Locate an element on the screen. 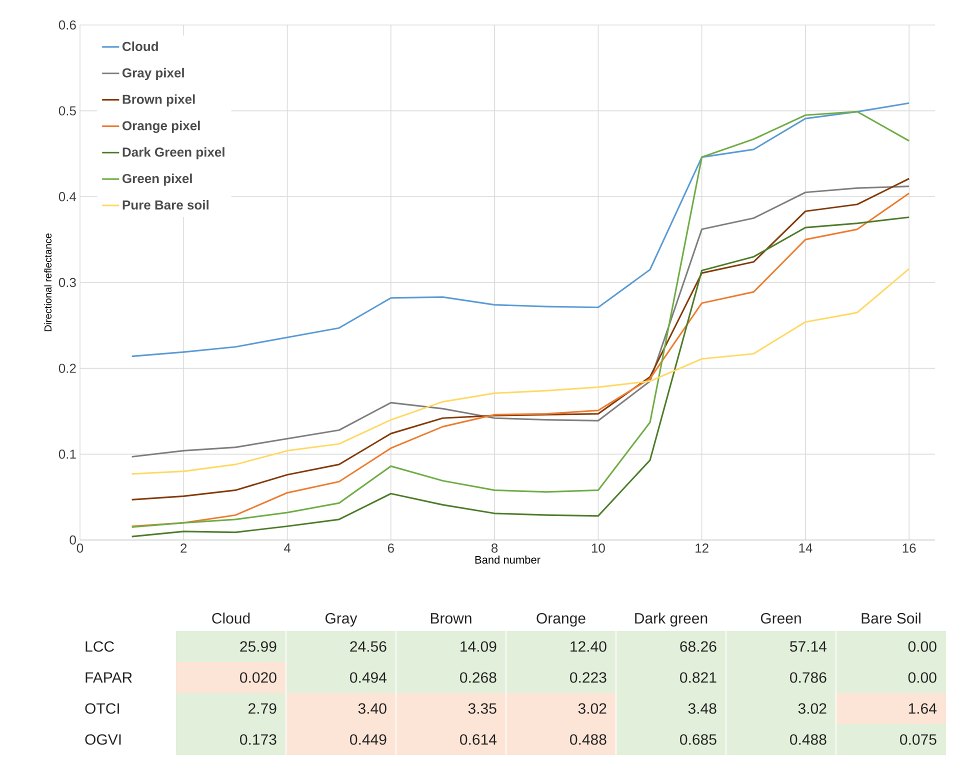 The image size is (971, 757). y-tick-label: OGVI is located at coordinates (103, 739).